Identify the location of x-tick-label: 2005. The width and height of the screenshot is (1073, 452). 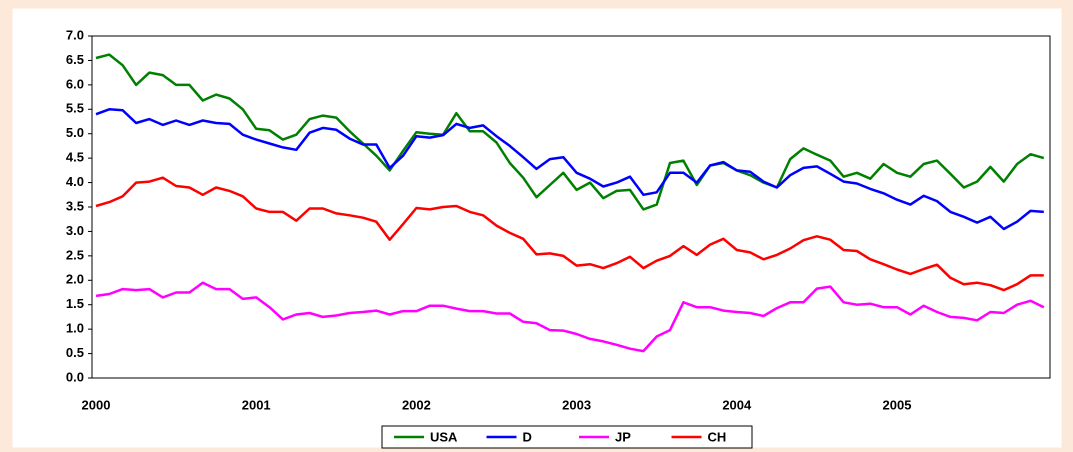
(897, 404).